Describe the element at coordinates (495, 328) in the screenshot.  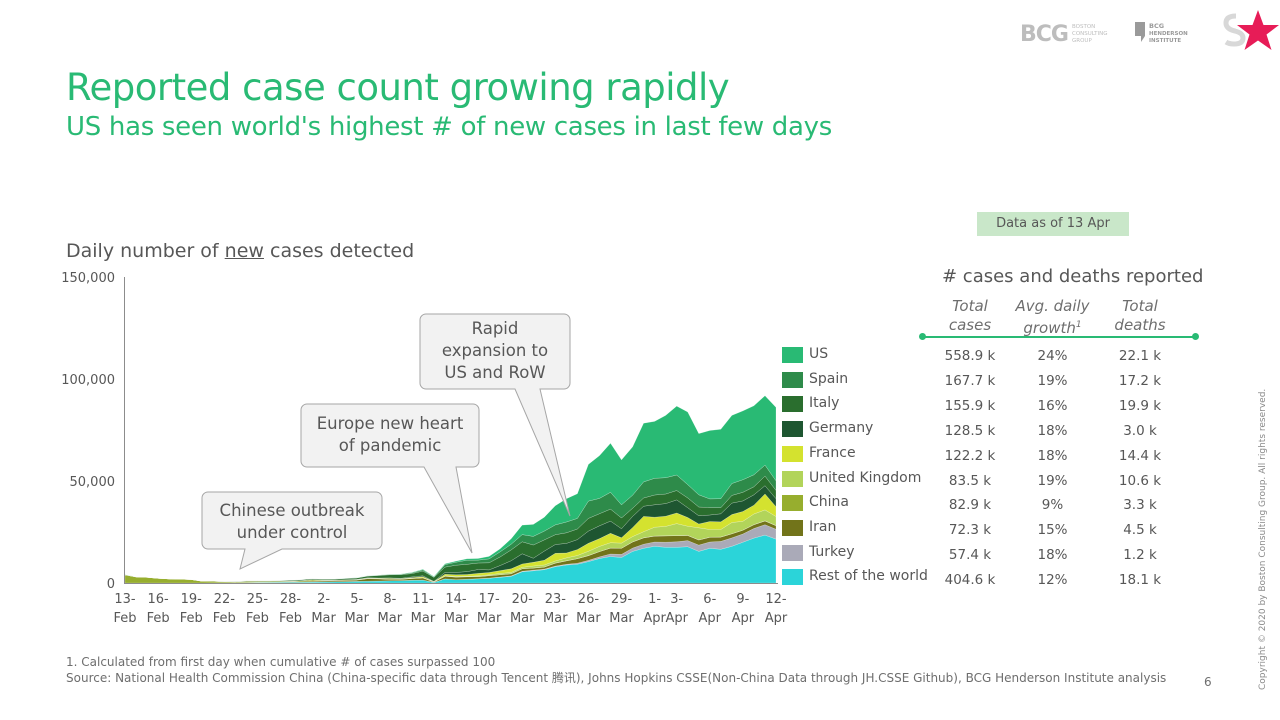
I see `callout-line: Rapid` at that location.